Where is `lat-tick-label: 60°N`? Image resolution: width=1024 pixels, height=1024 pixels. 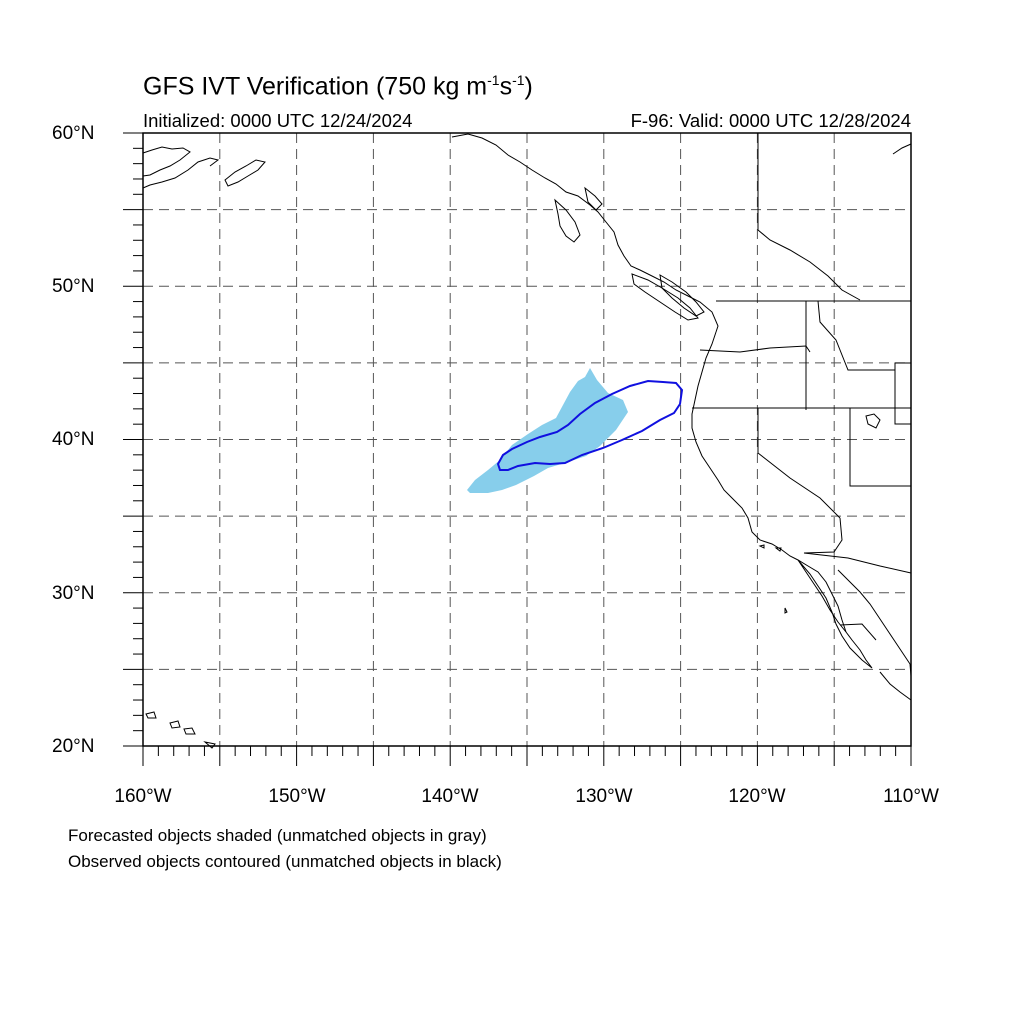 lat-tick-label: 60°N is located at coordinates (73, 133).